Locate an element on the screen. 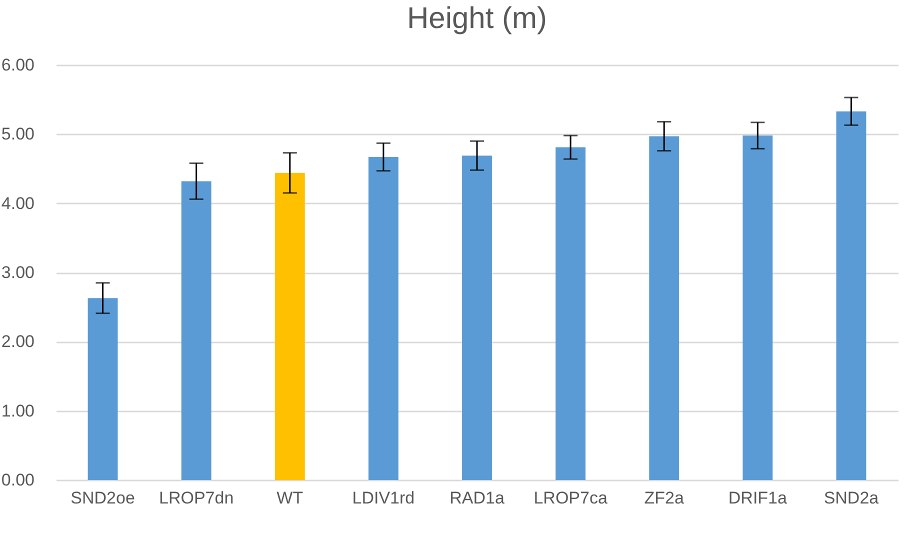 The width and height of the screenshot is (924, 536). chart-title: Height (m) is located at coordinates (477, 18).